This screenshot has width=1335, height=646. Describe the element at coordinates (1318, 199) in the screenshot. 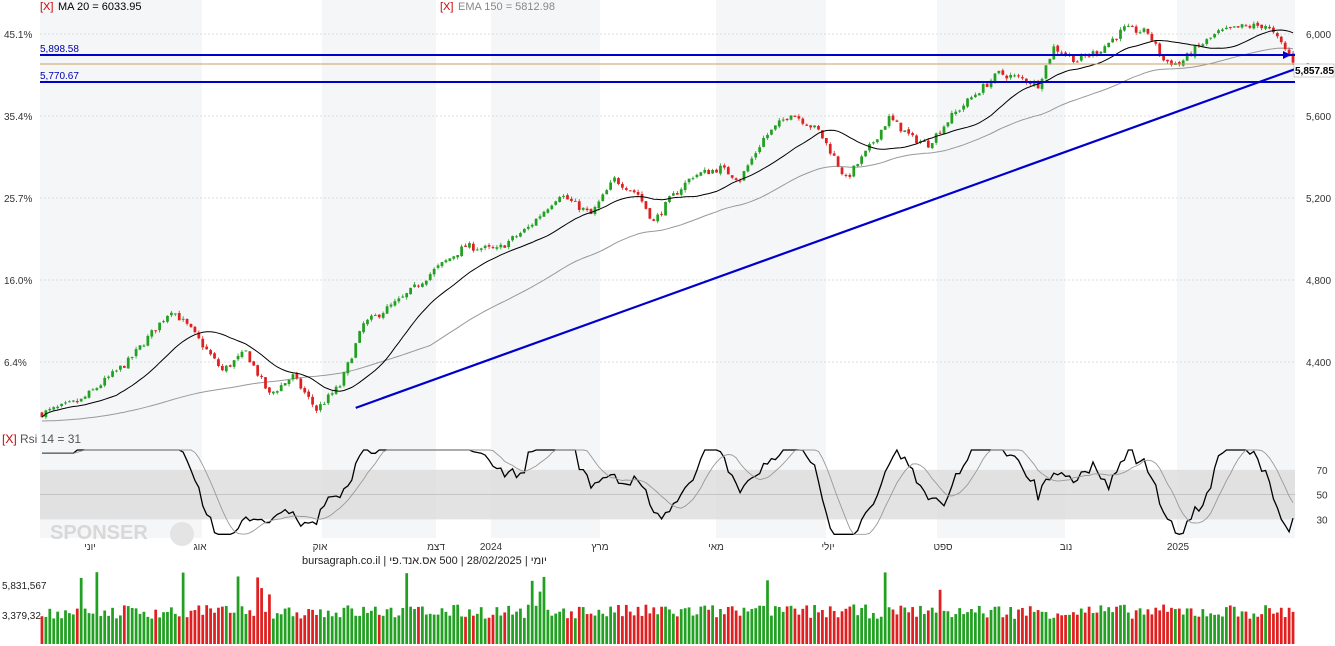

I see `price-tick-label: 5,200` at that location.